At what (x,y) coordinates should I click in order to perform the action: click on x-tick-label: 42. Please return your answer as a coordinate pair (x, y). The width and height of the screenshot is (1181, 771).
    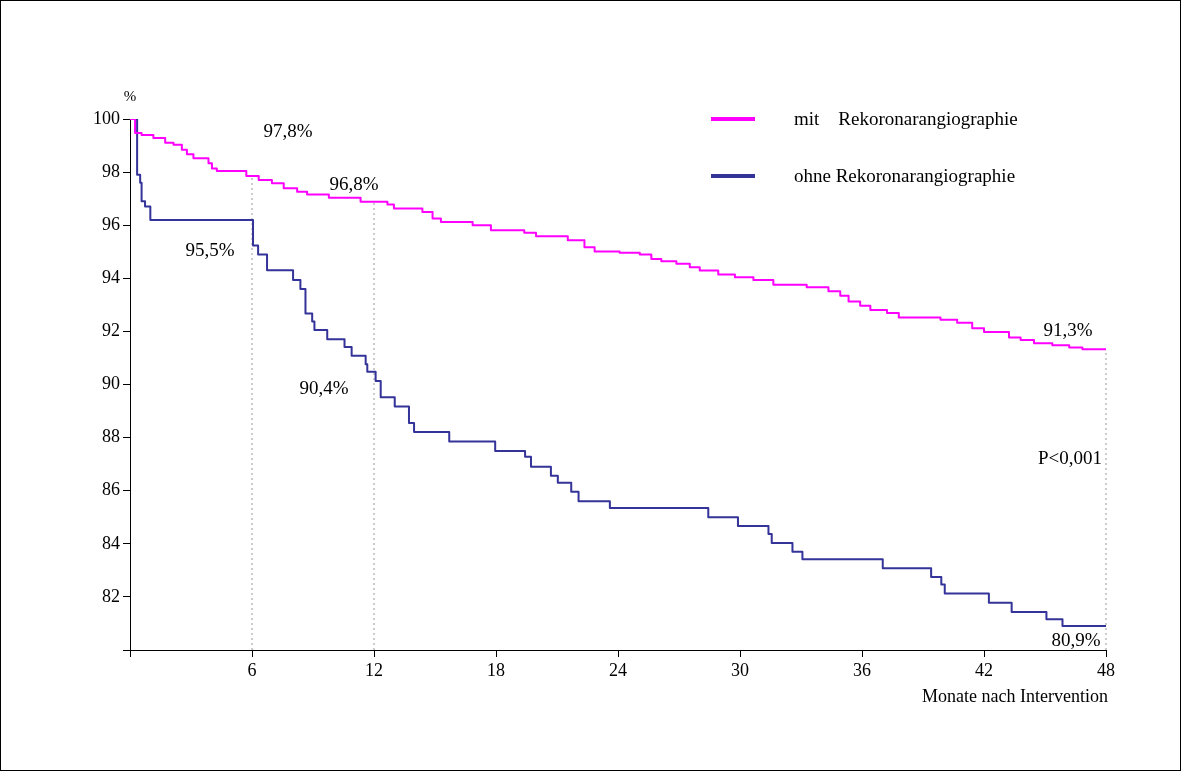
    Looking at the image, I should click on (984, 669).